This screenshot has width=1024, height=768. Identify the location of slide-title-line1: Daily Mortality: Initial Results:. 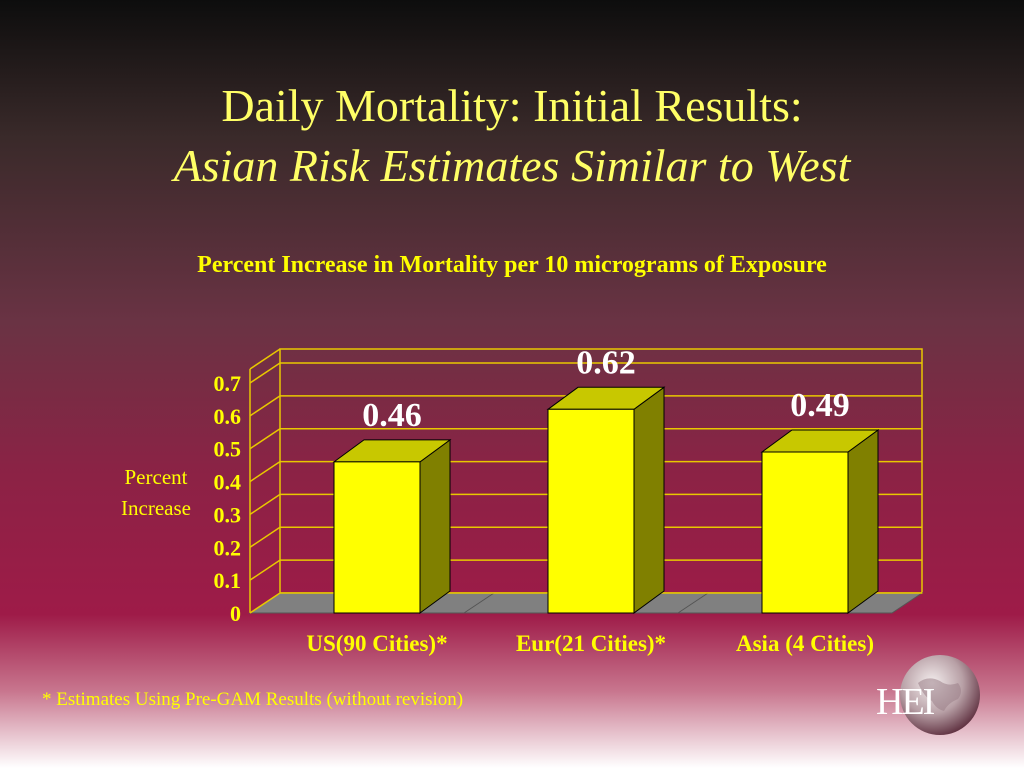
(512, 105).